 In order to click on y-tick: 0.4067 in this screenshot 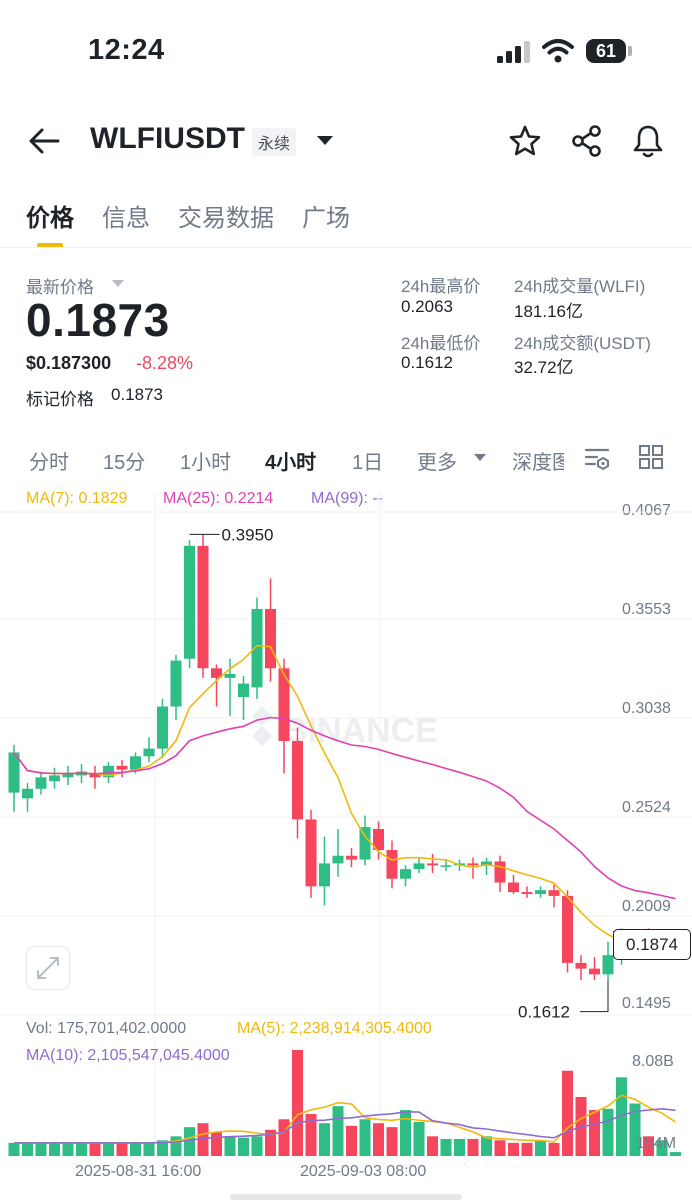, I will do `click(646, 510)`.